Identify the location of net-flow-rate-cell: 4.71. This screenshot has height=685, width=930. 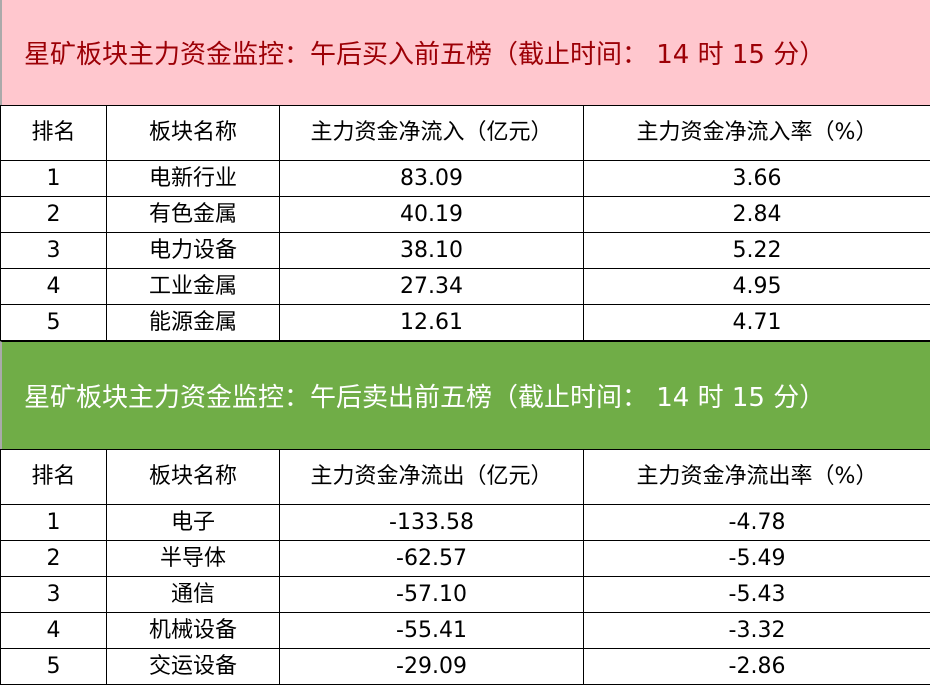
(757, 323).